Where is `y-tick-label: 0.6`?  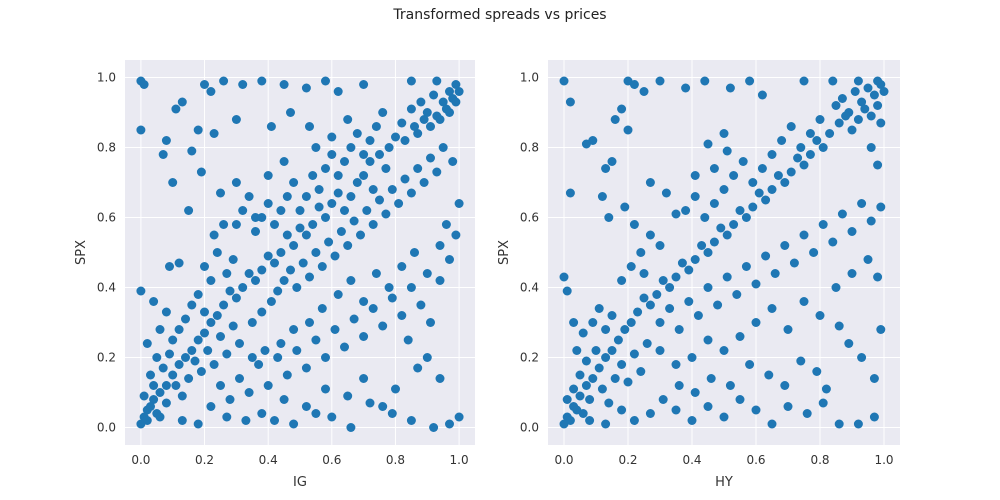
y-tick-label: 0.6 is located at coordinates (529, 218).